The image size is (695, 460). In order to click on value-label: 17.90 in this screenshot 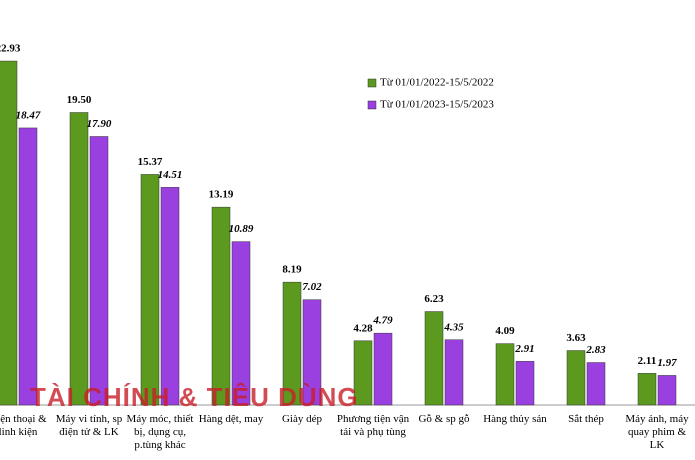, I will do `click(99, 124)`.